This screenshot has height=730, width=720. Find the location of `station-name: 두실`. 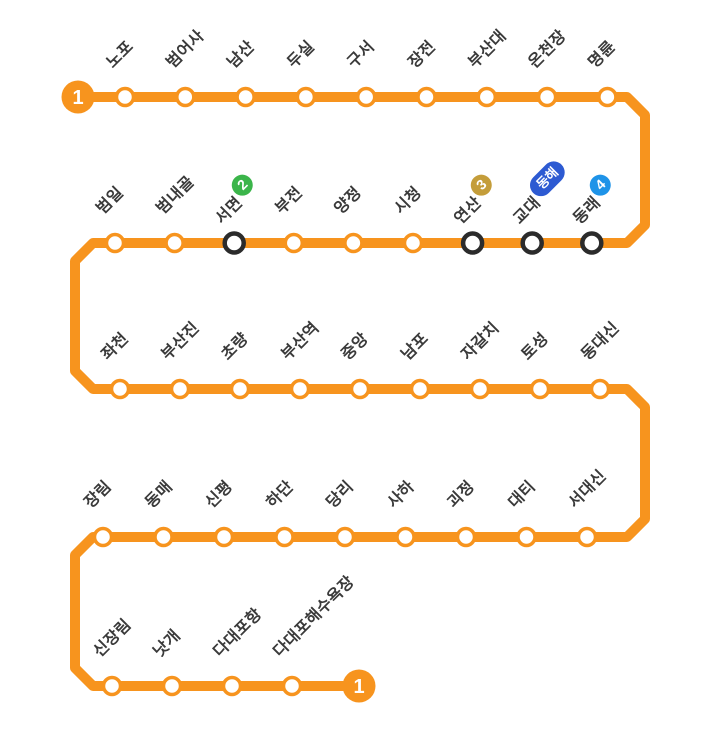

station-name: 두실 is located at coordinates (301, 55).